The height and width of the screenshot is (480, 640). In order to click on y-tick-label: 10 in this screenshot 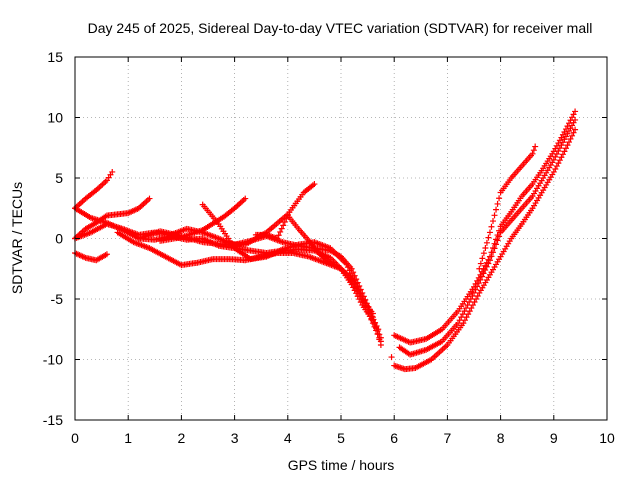, I will do `click(55, 118)`.